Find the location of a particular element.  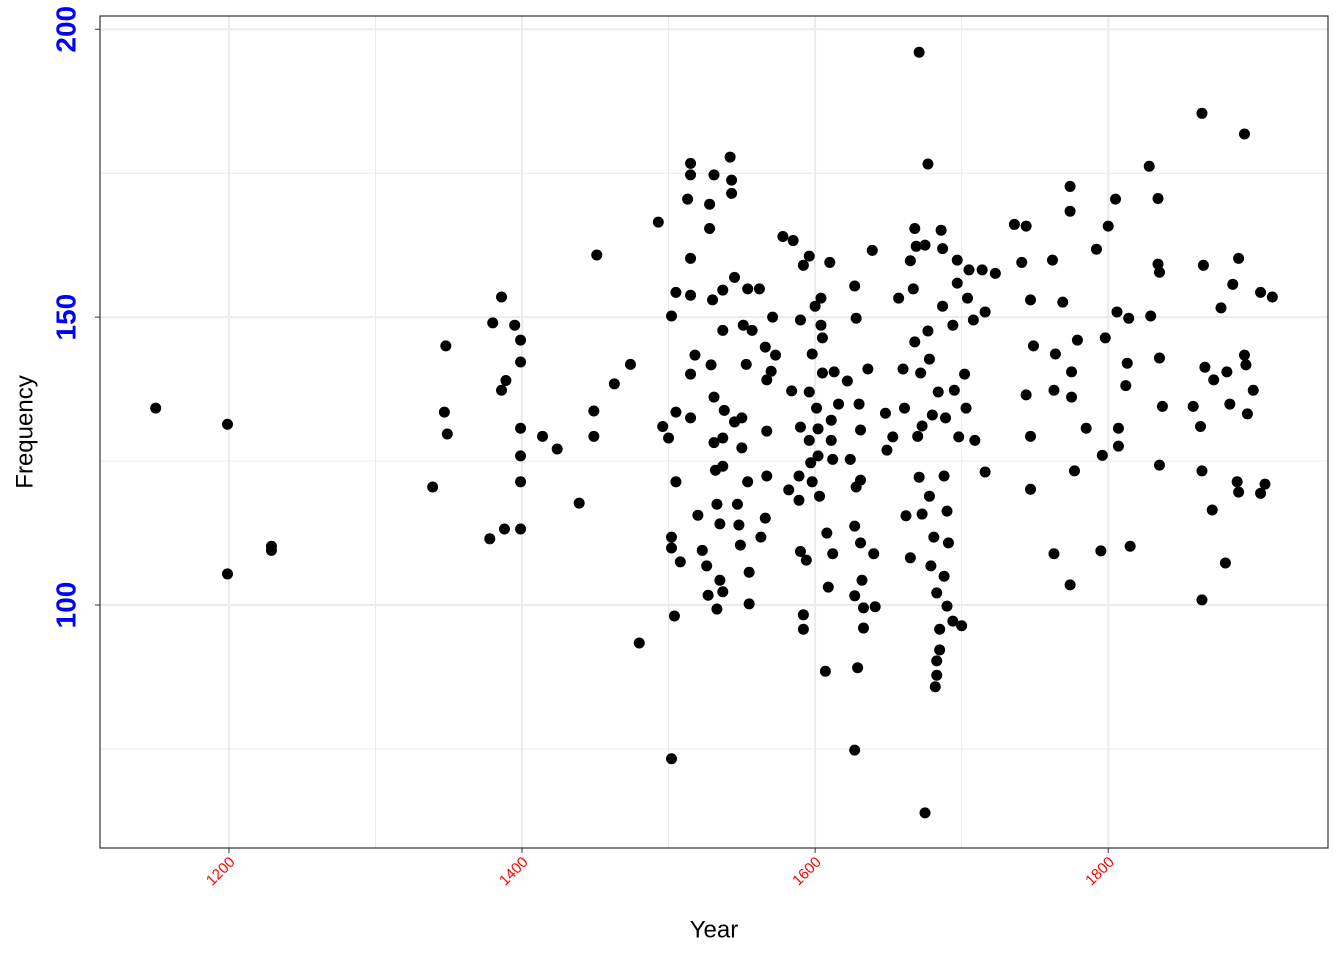

y-tick-label: 200 is located at coordinates (65, 29).